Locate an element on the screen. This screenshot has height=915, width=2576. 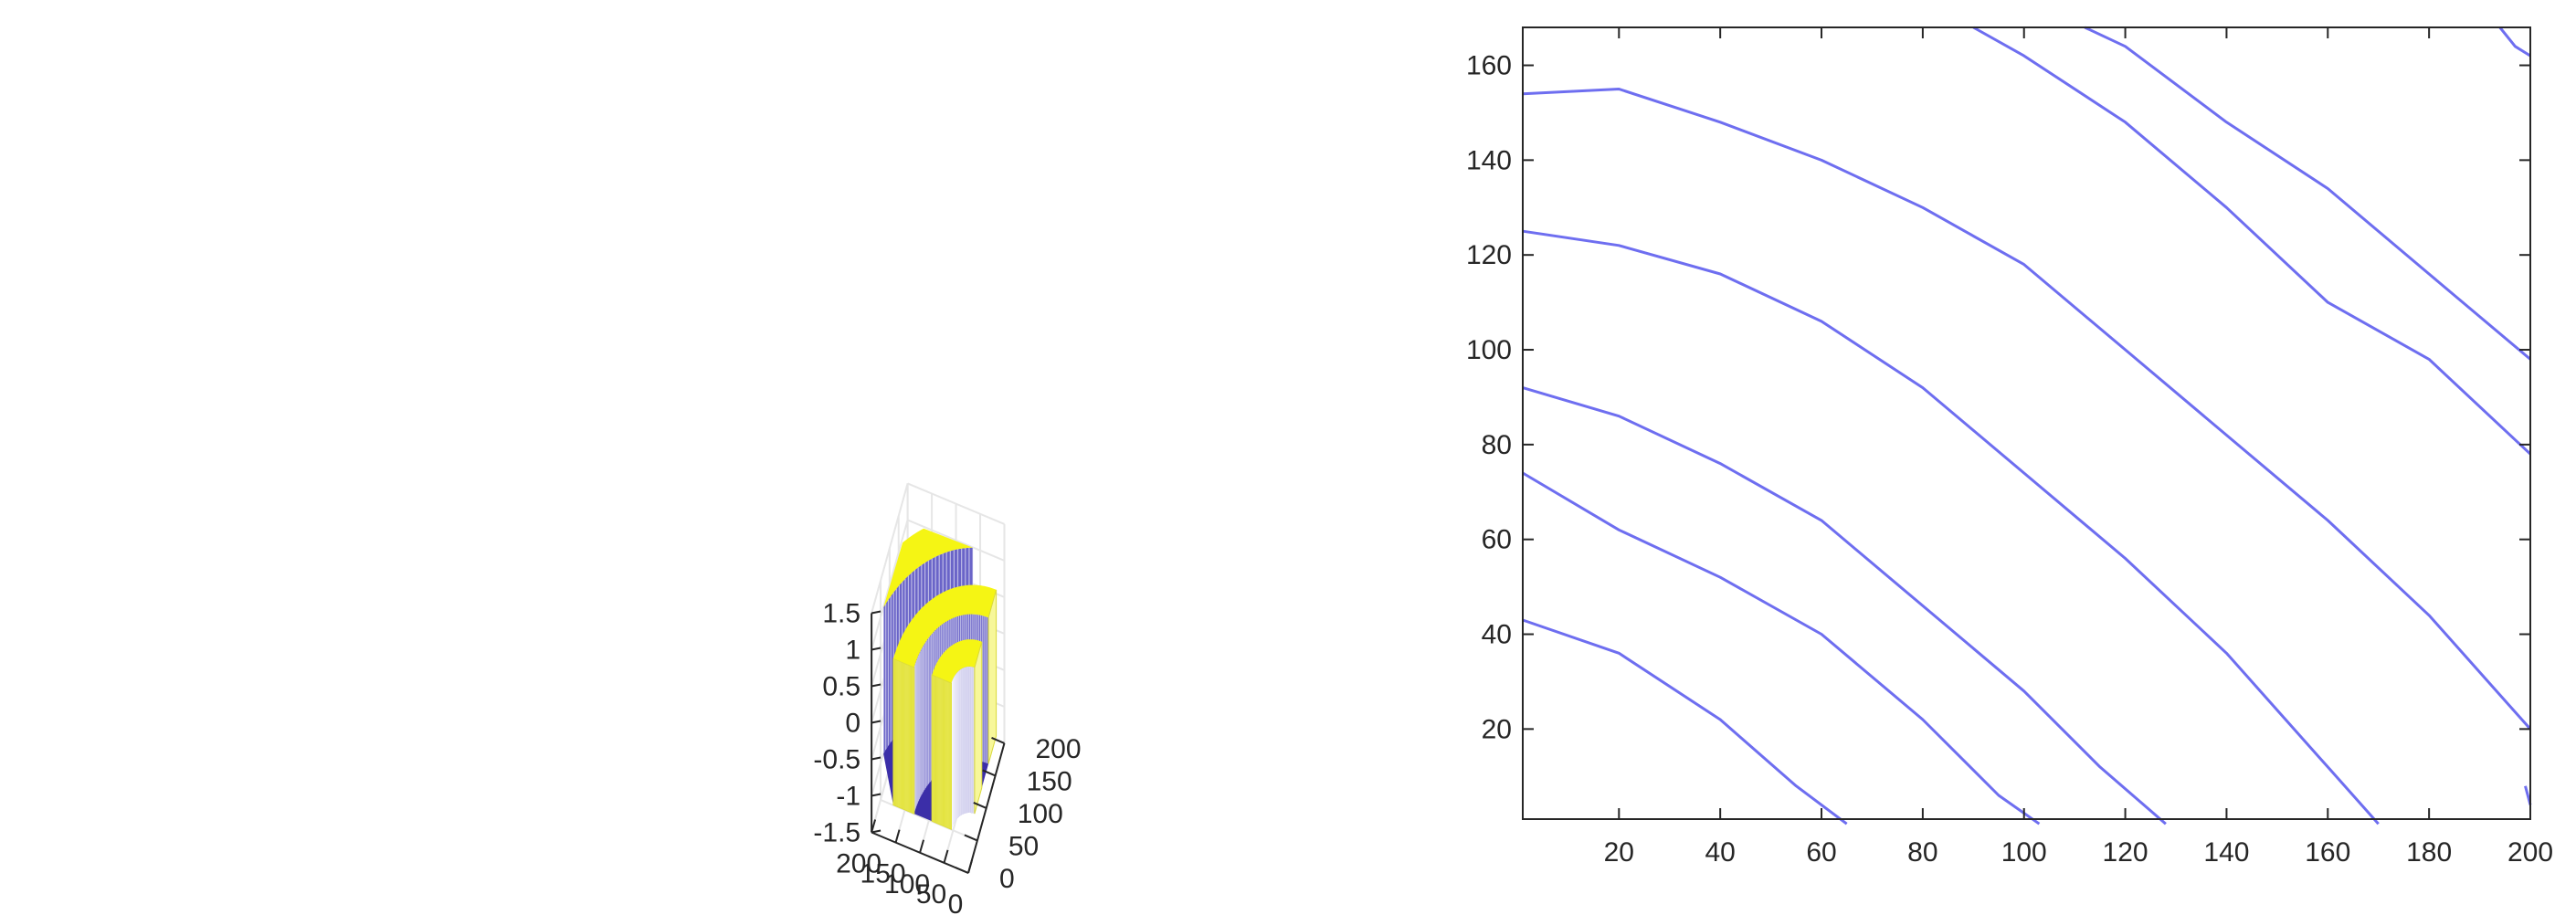
x-tick-label: 50 is located at coordinates (931, 894).